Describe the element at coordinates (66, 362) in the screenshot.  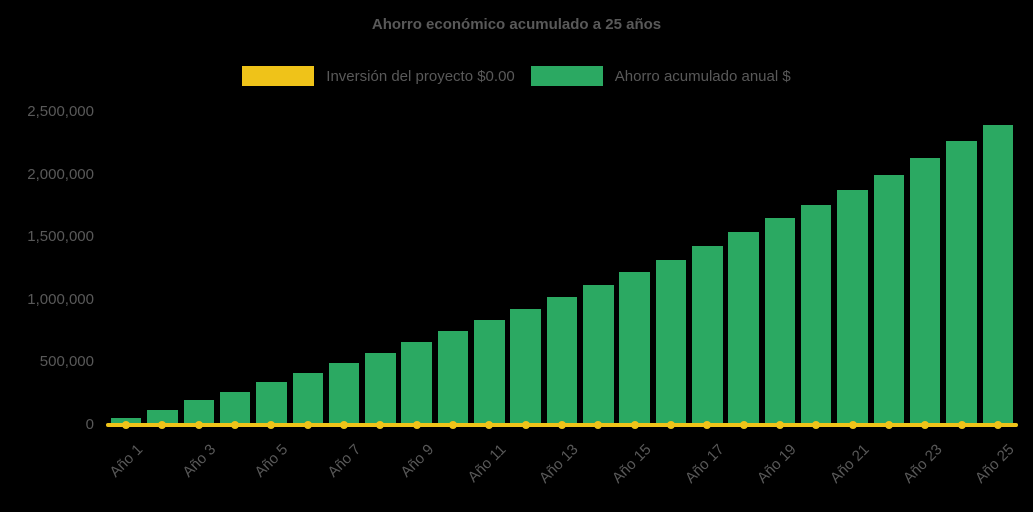
I see `y-axis-label: 500,000` at that location.